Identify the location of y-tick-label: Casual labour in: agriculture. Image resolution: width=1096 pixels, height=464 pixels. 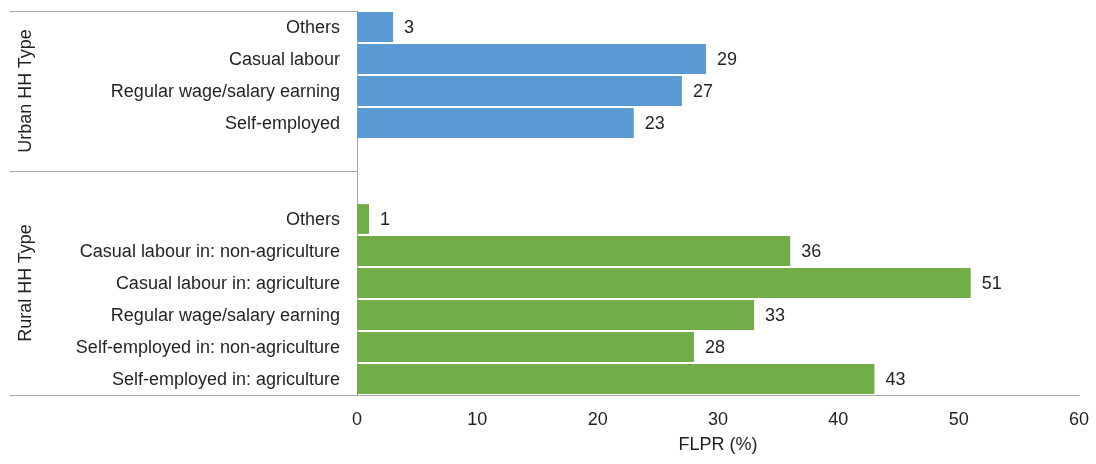
(227, 283).